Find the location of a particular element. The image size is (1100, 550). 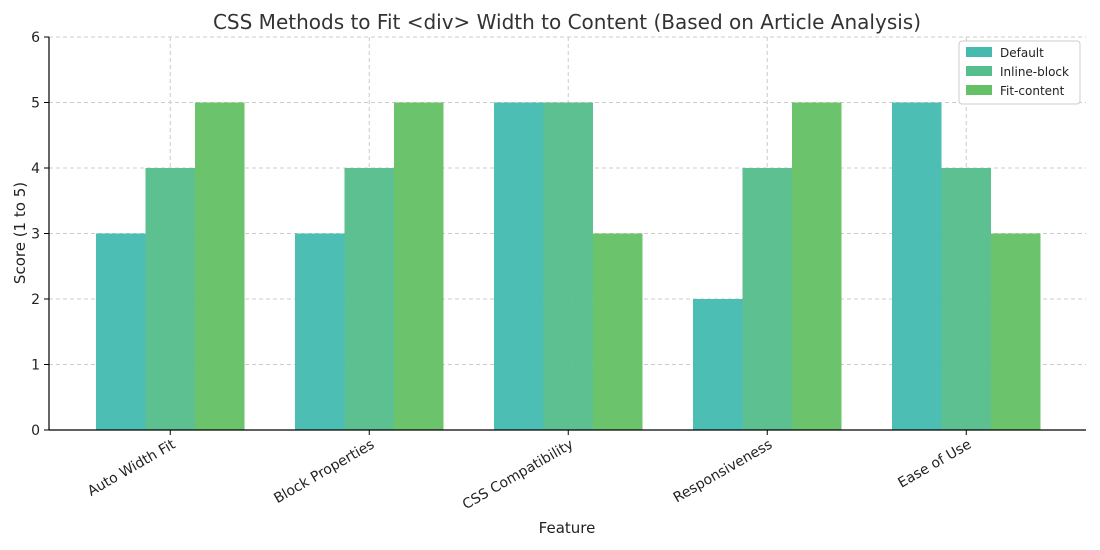

y-ticks: 0 1 2 3 4 5 6 is located at coordinates (40, 234).